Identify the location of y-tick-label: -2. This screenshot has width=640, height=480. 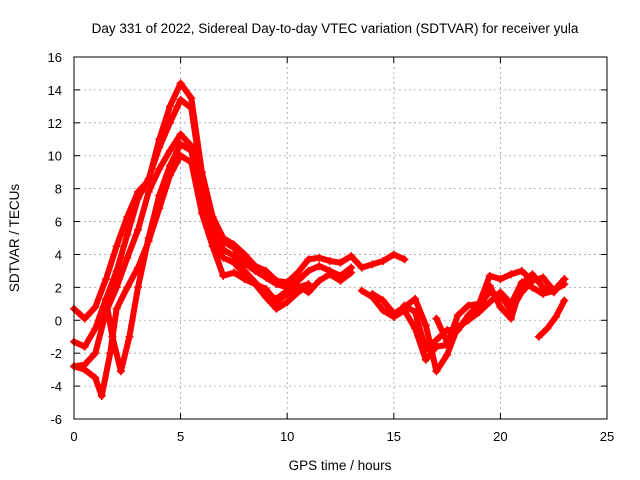
(56, 353).